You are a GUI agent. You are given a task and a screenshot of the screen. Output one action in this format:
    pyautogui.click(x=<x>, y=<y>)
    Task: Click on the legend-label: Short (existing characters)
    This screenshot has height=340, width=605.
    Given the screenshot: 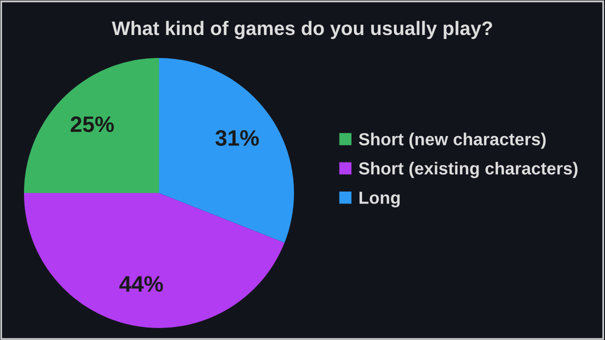 What is the action you would take?
    pyautogui.click(x=468, y=170)
    